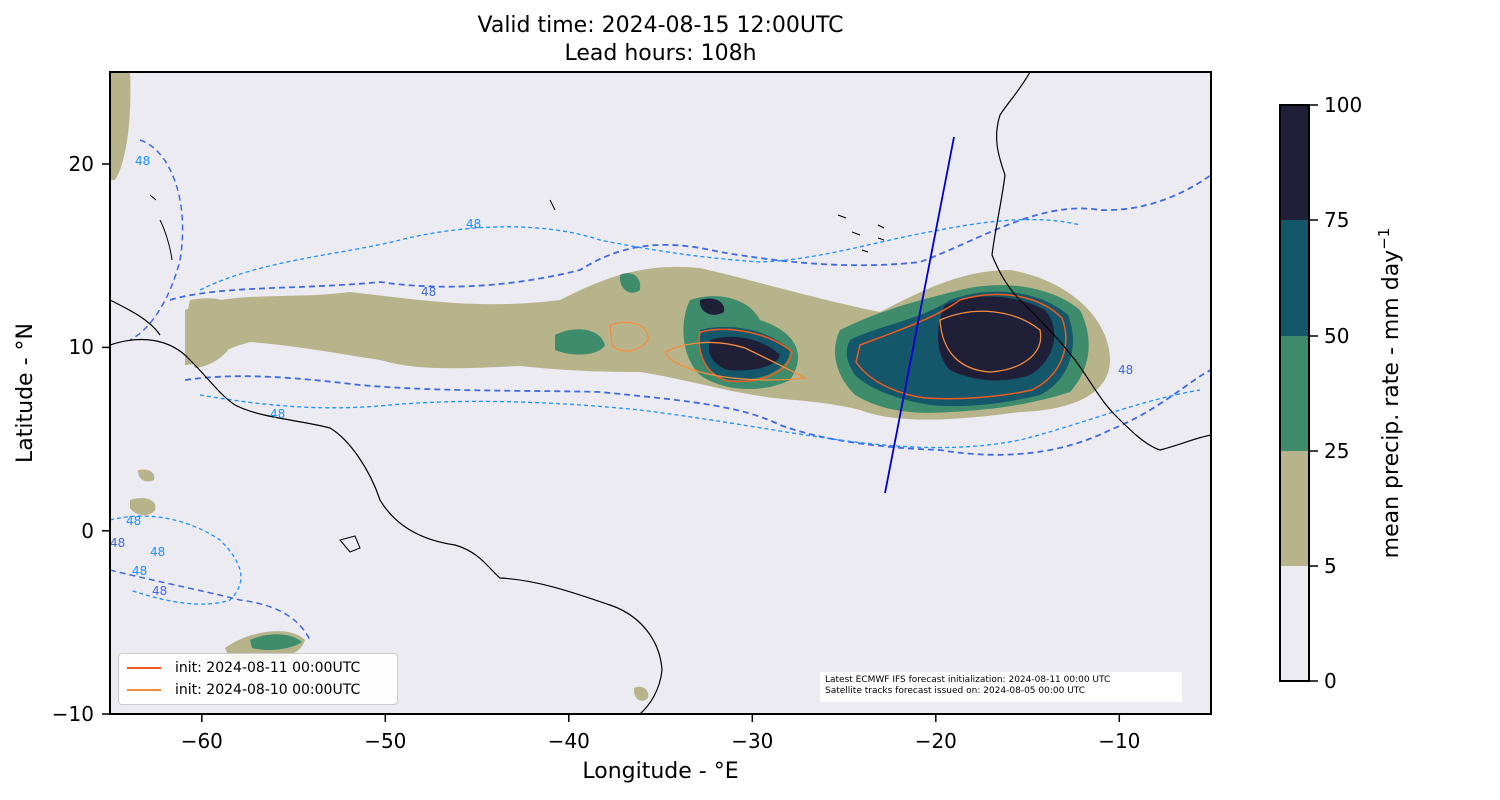  What do you see at coordinates (81, 347) in the screenshot?
I see `y-tick-label: 10` at bounding box center [81, 347].